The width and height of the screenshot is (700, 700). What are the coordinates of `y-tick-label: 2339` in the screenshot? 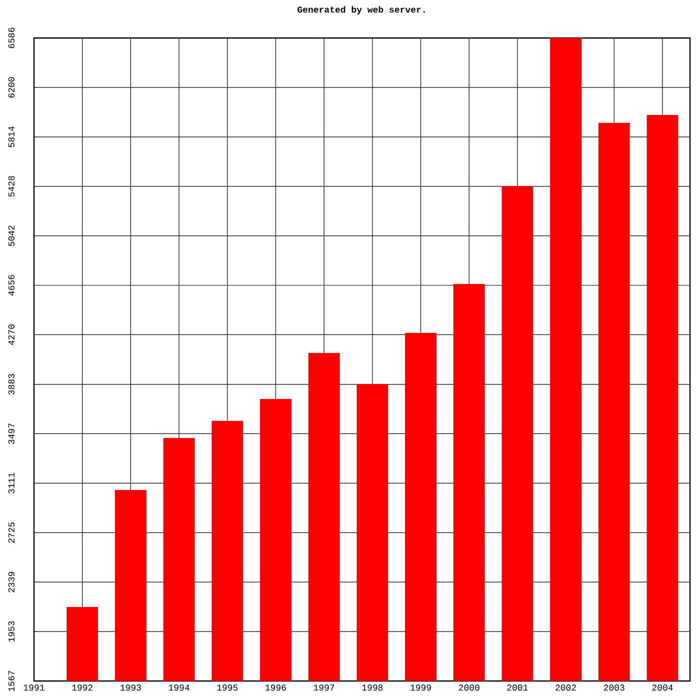 It's located at (11, 582).